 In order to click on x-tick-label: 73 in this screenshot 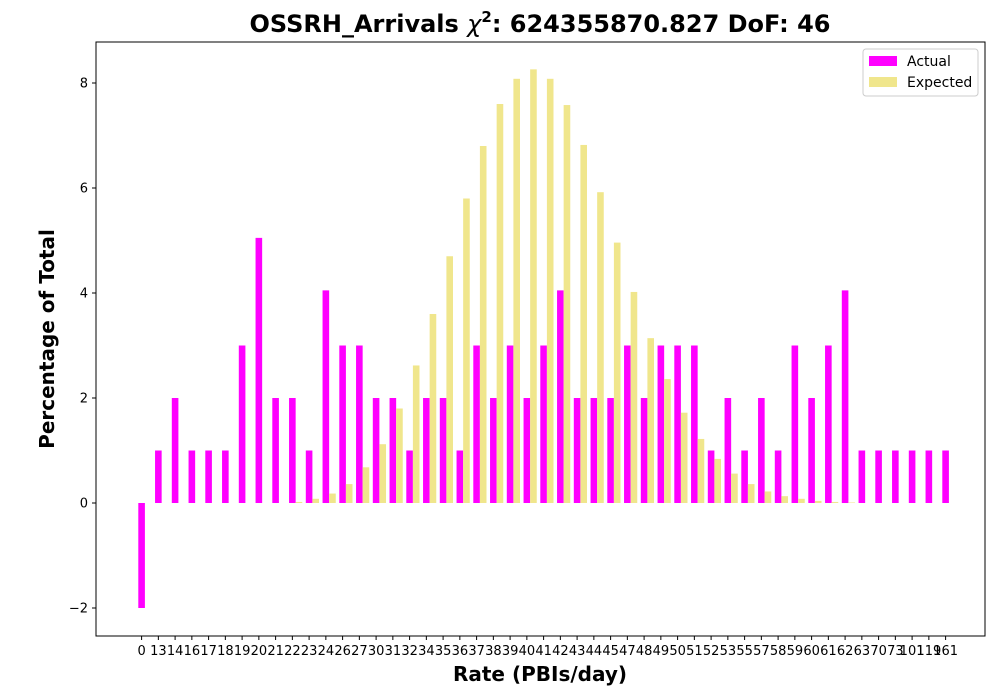, I will do `click(895, 651)`.